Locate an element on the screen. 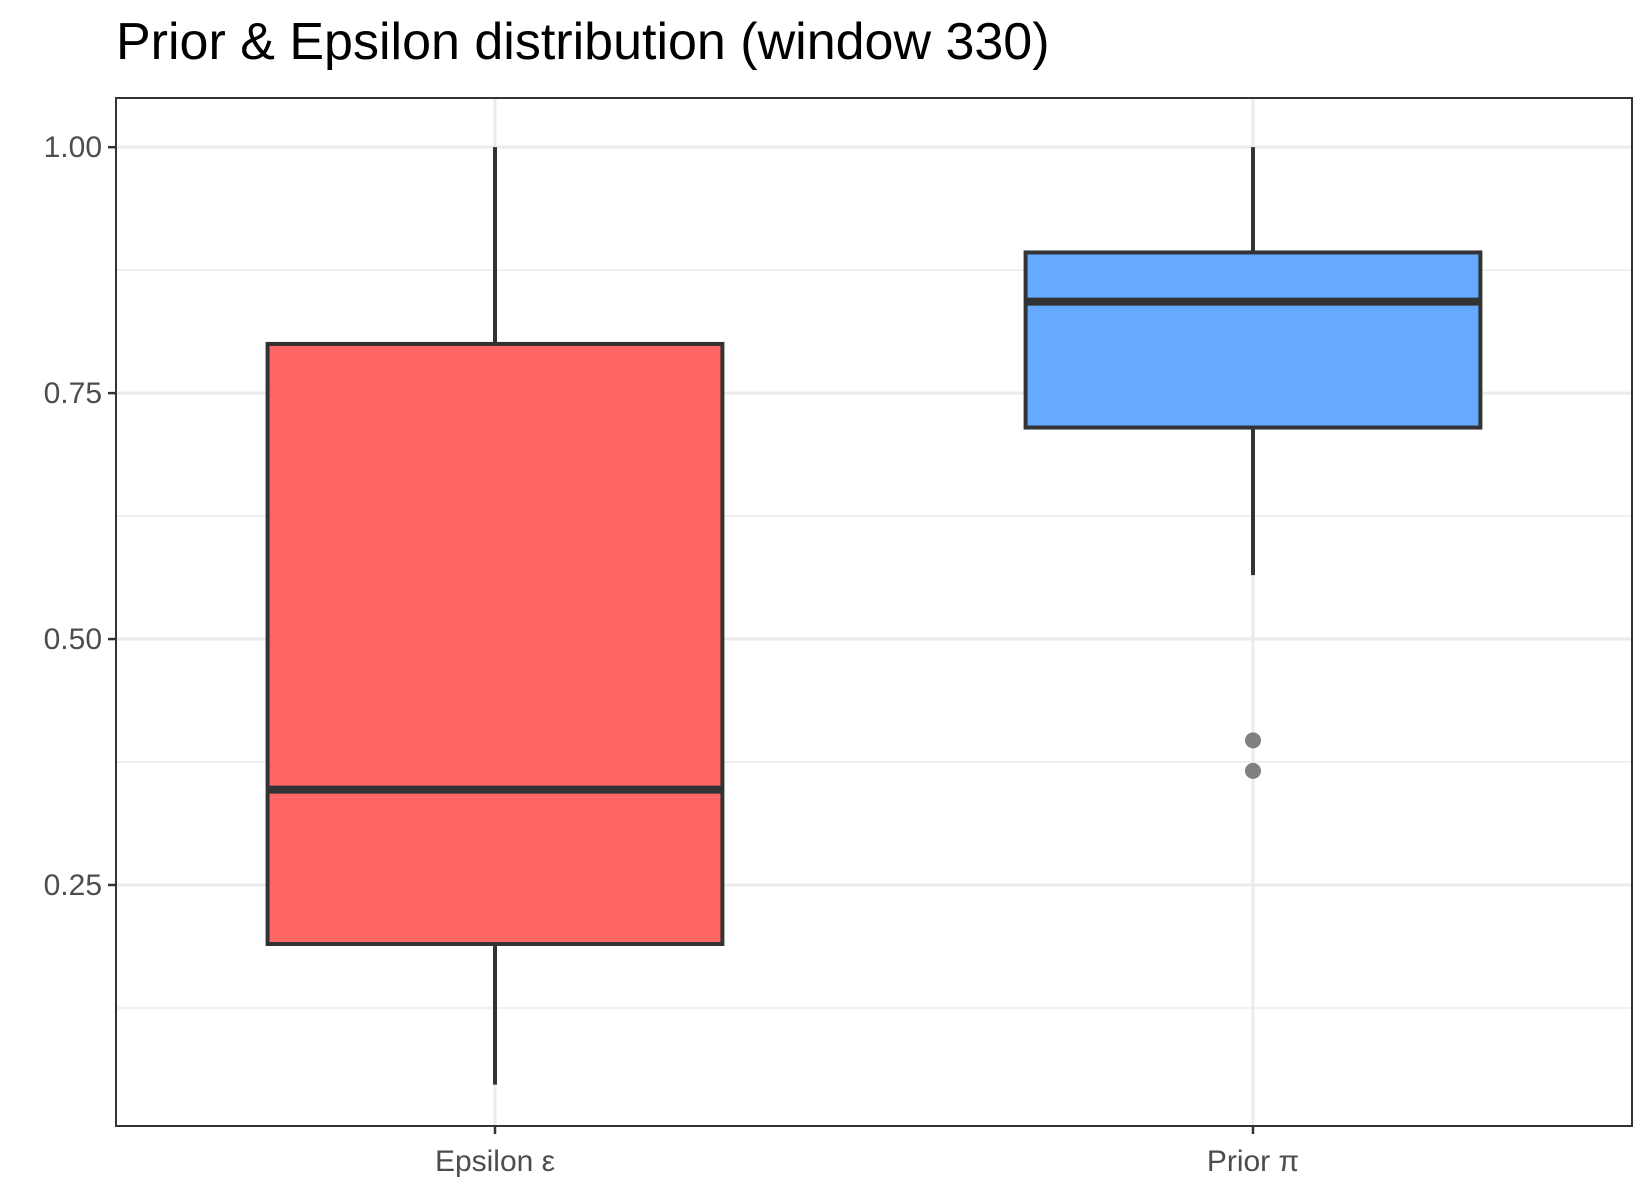 The height and width of the screenshot is (1200, 1650). x-tick-label-1: Prior π is located at coordinates (1253, 1161).